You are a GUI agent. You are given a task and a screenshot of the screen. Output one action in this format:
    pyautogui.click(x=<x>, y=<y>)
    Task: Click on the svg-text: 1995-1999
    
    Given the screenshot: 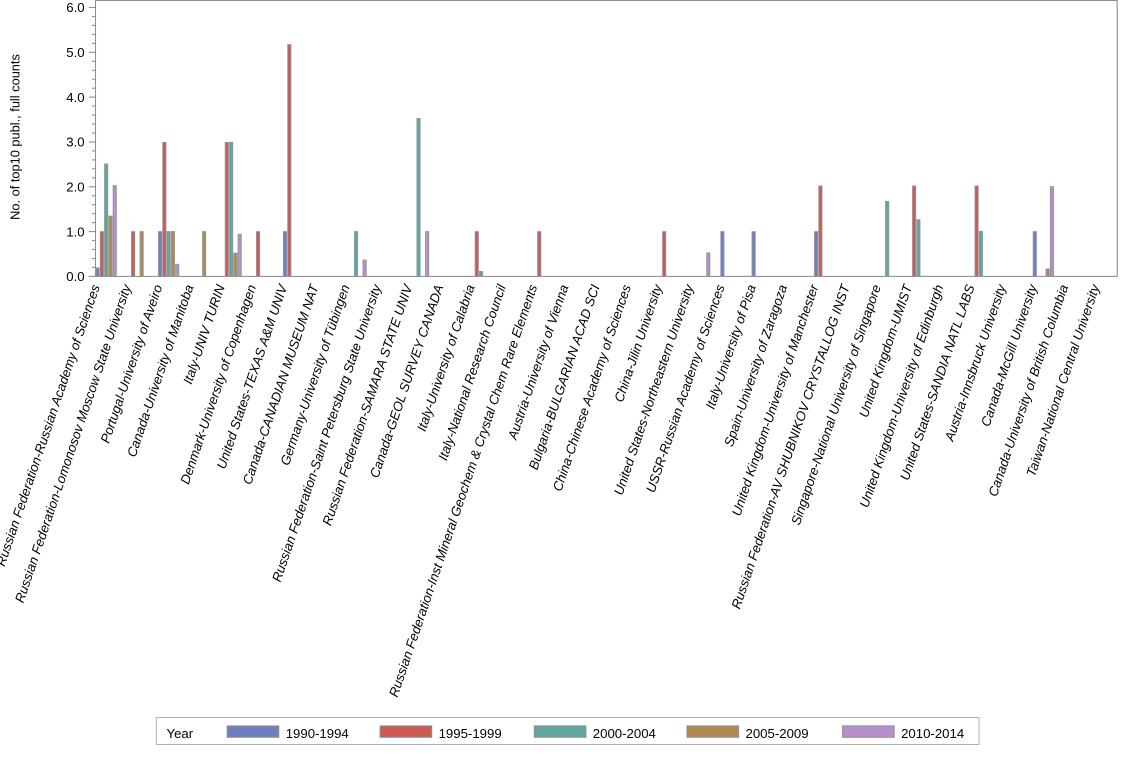 What is the action you would take?
    pyautogui.click(x=470, y=733)
    